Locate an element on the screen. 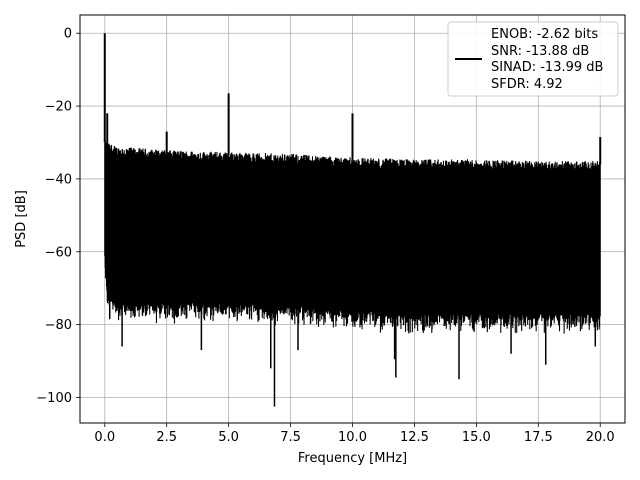  x-axis-label: Frequency [MHz] is located at coordinates (352, 458).